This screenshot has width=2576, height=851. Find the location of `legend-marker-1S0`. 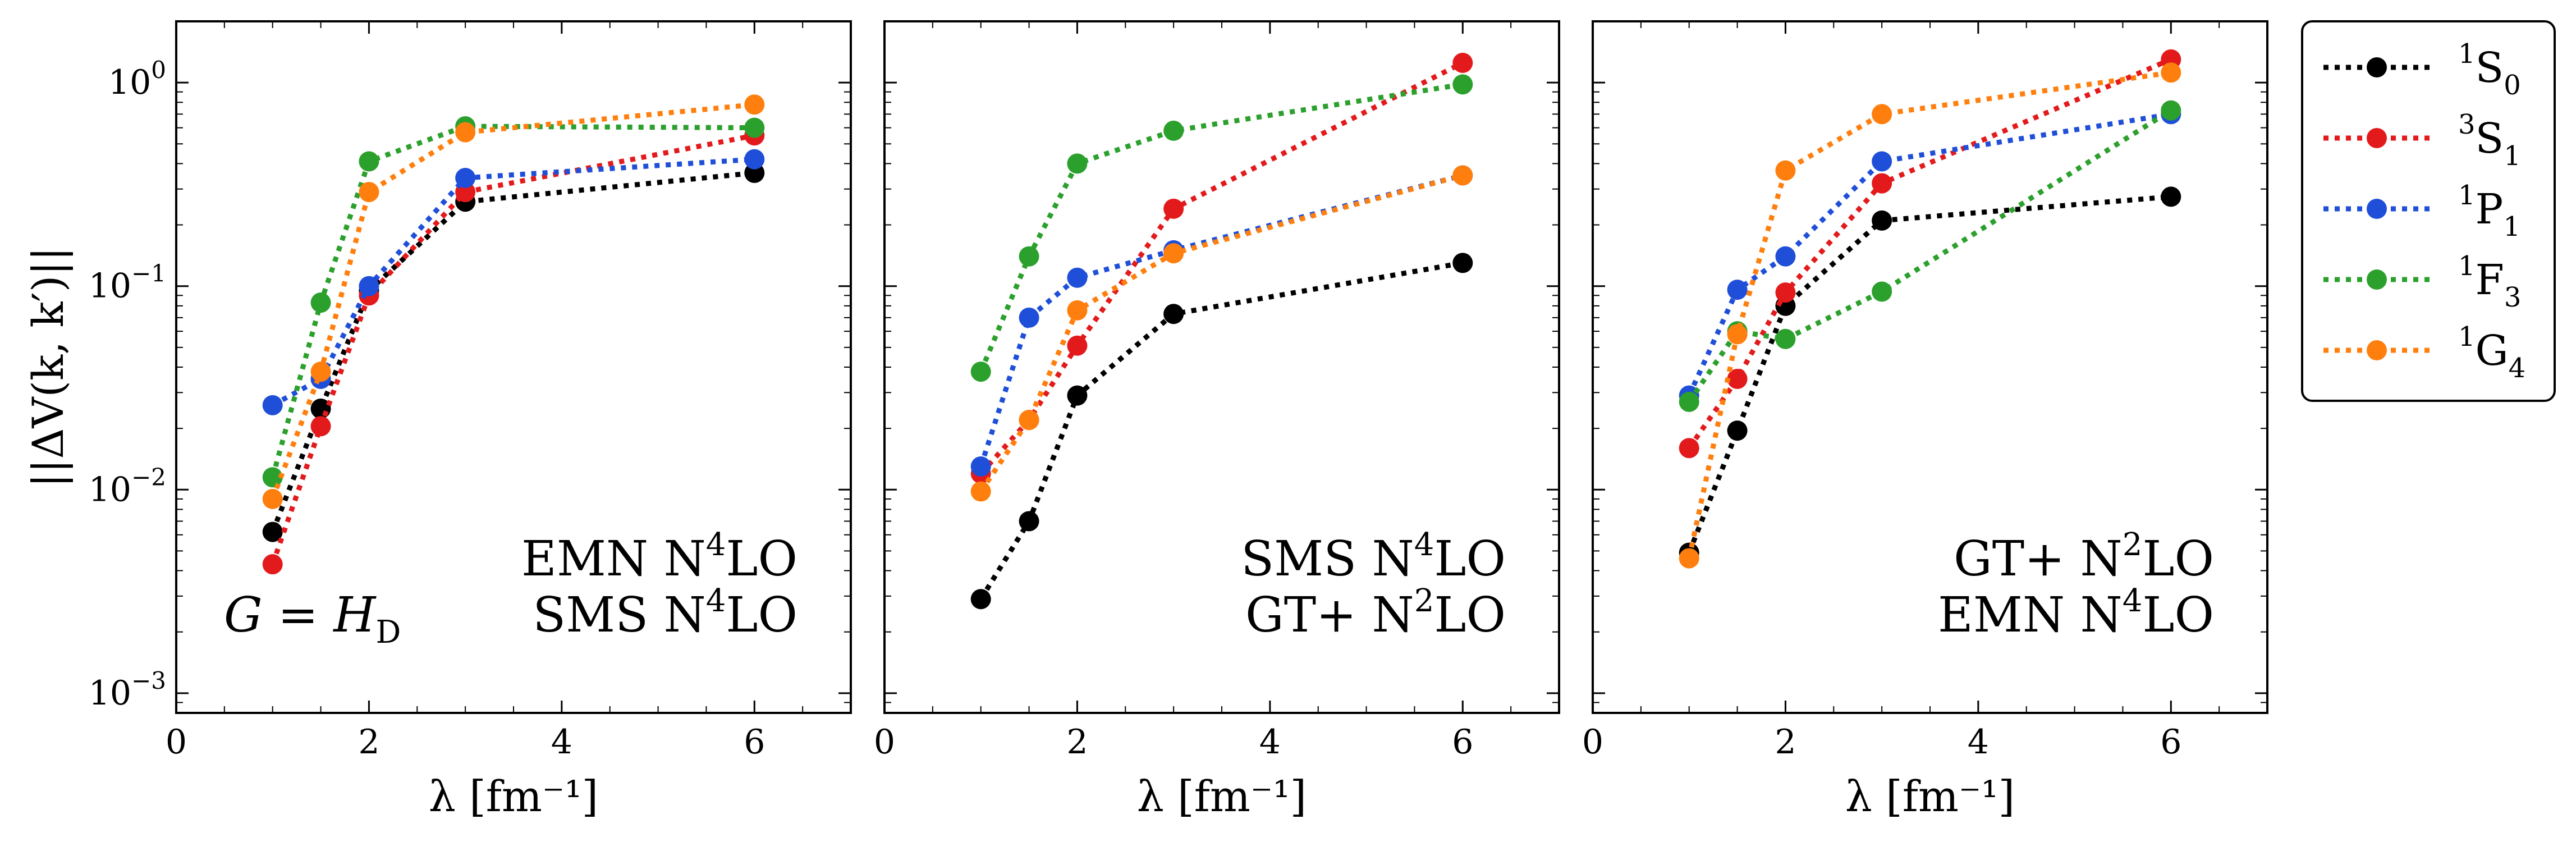

legend-marker-1S0 is located at coordinates (2377, 67).